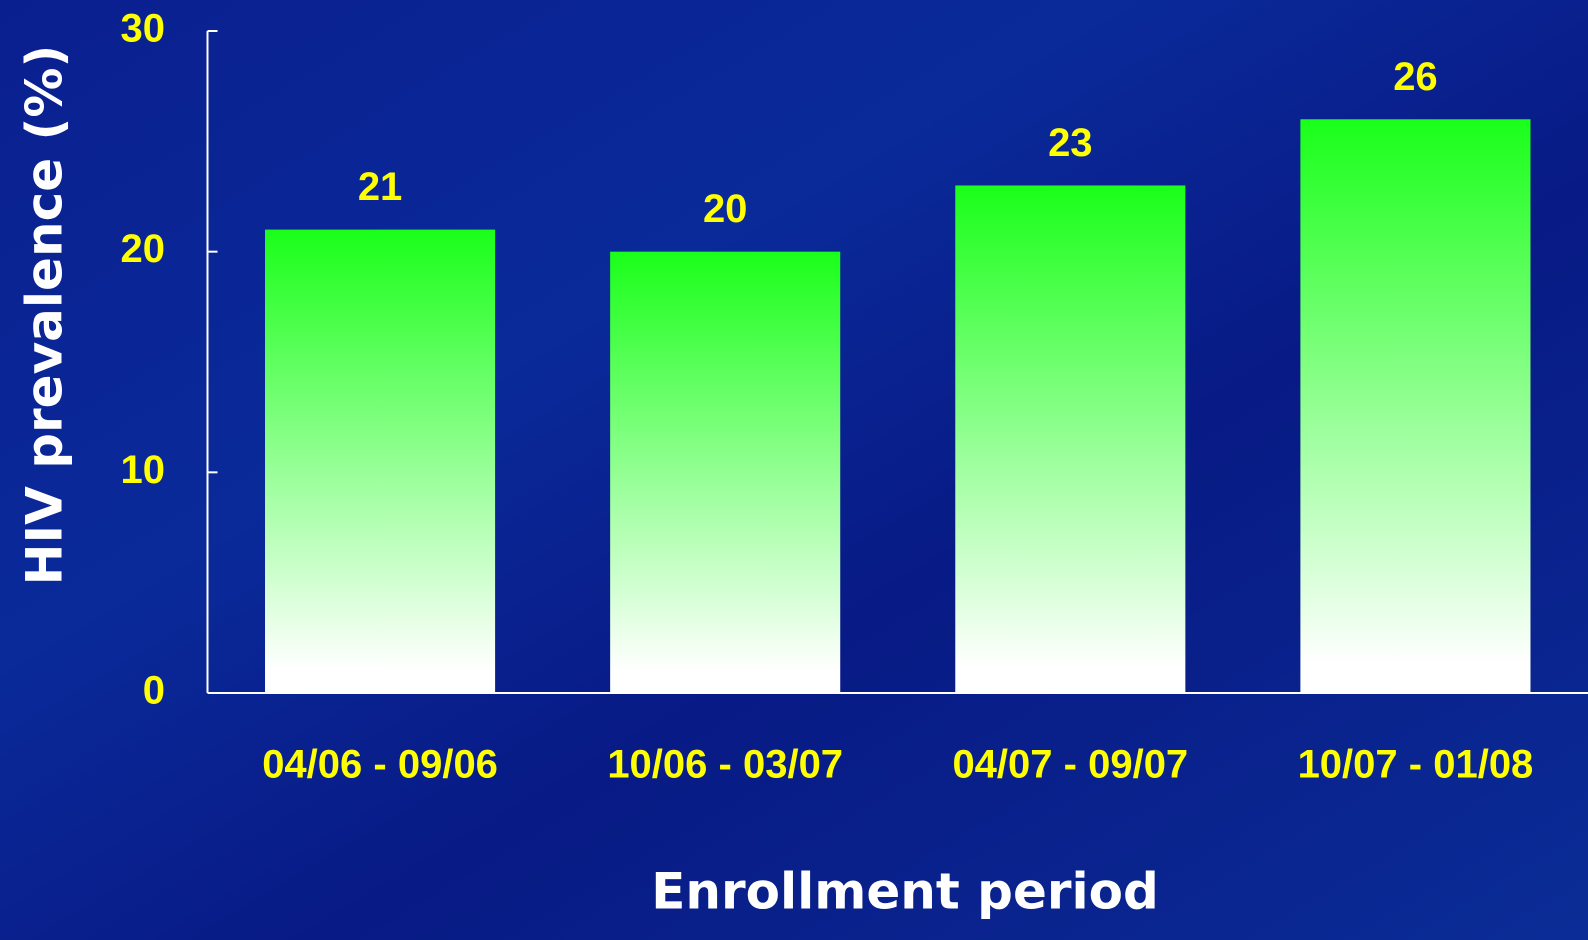 This screenshot has width=1588, height=940. I want to click on y-tick-label: 20, so click(143, 249).